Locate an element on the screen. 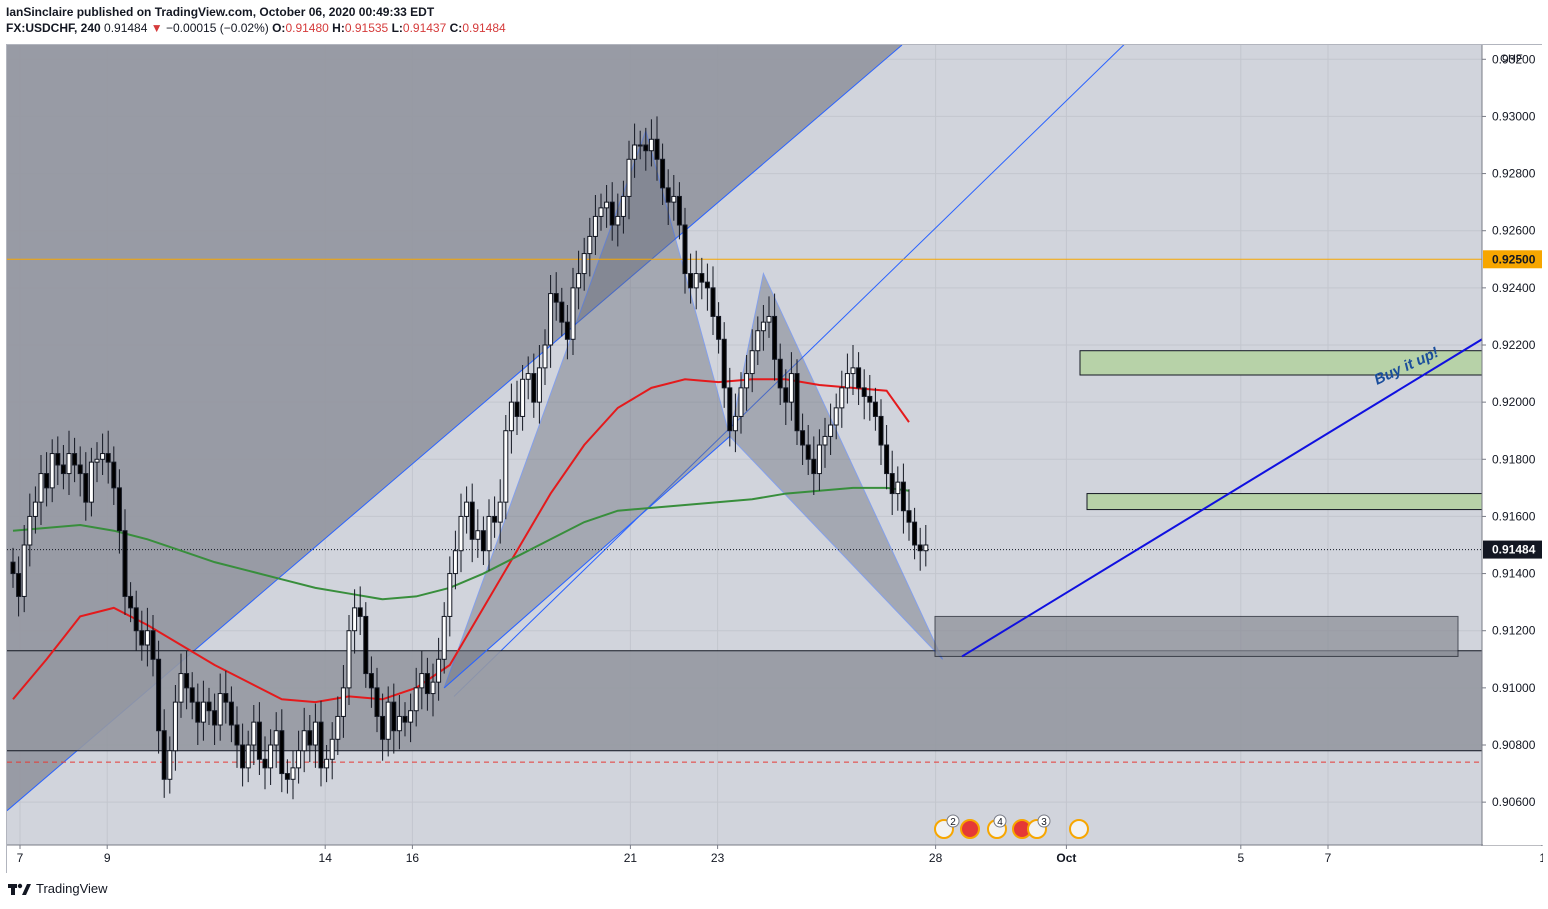 Image resolution: width=1548 pixels, height=909 pixels. footer: TradingView is located at coordinates (58, 888).